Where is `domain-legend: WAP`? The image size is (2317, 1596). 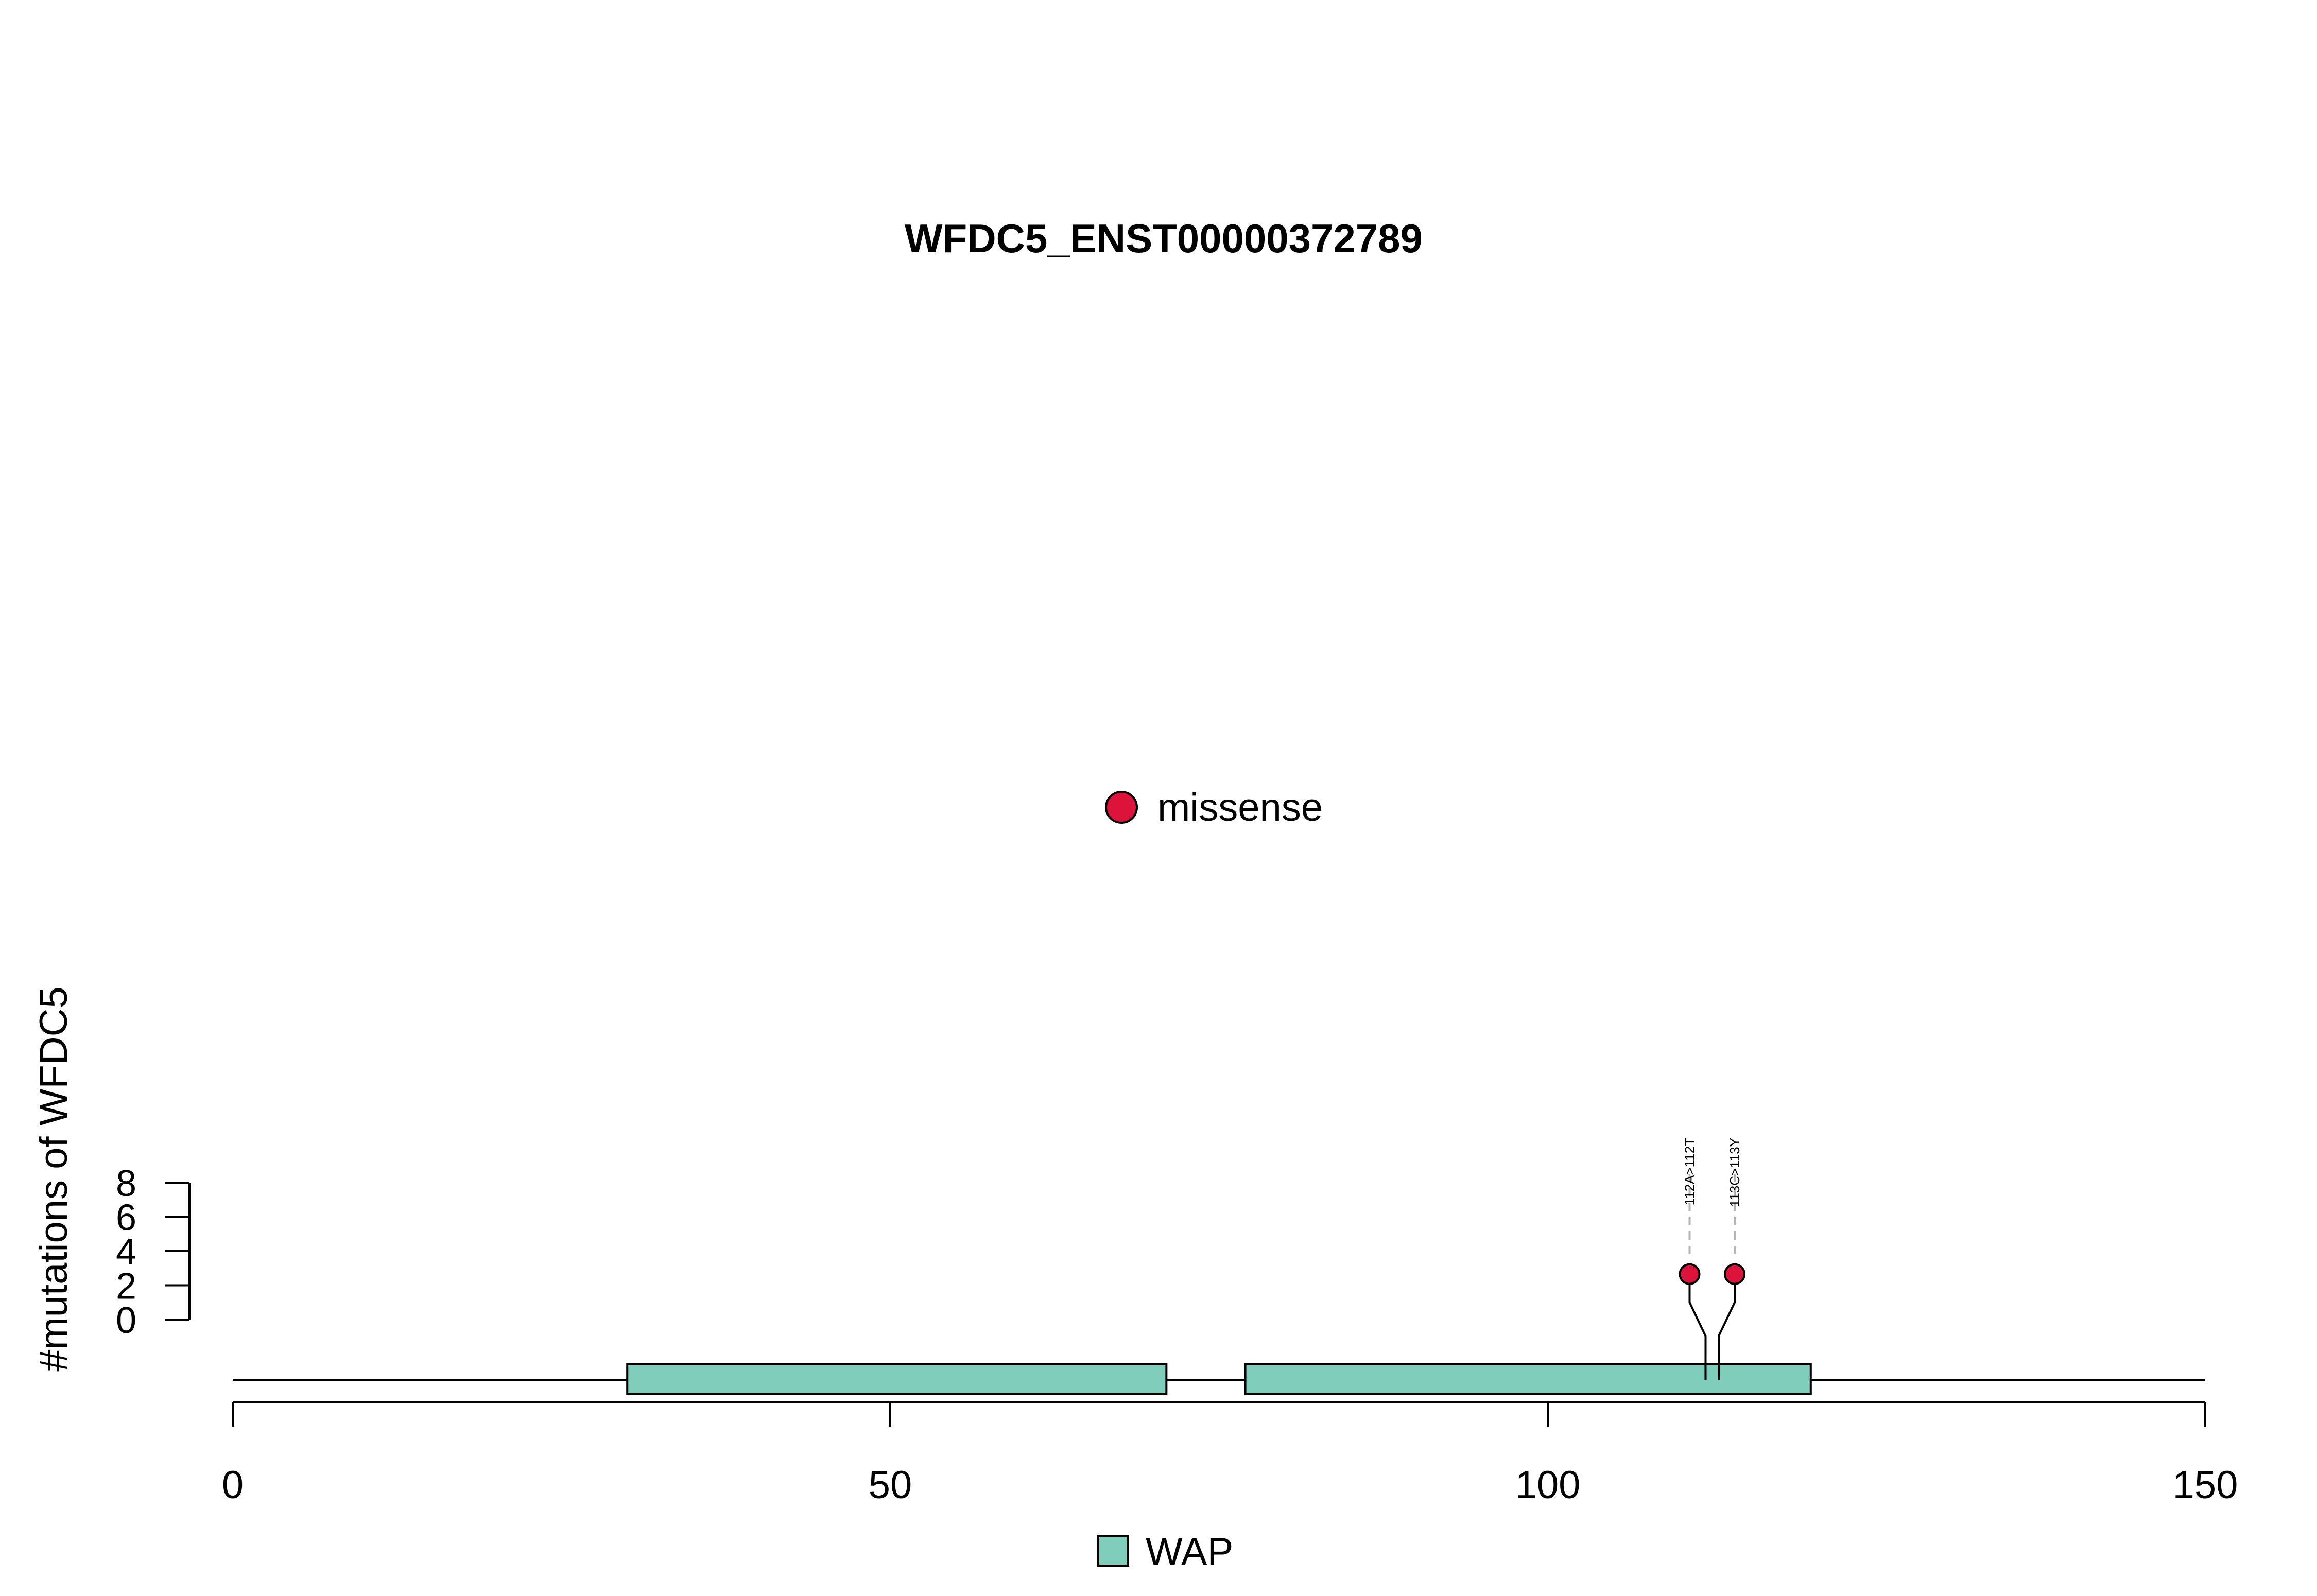 domain-legend: WAP is located at coordinates (1165, 1552).